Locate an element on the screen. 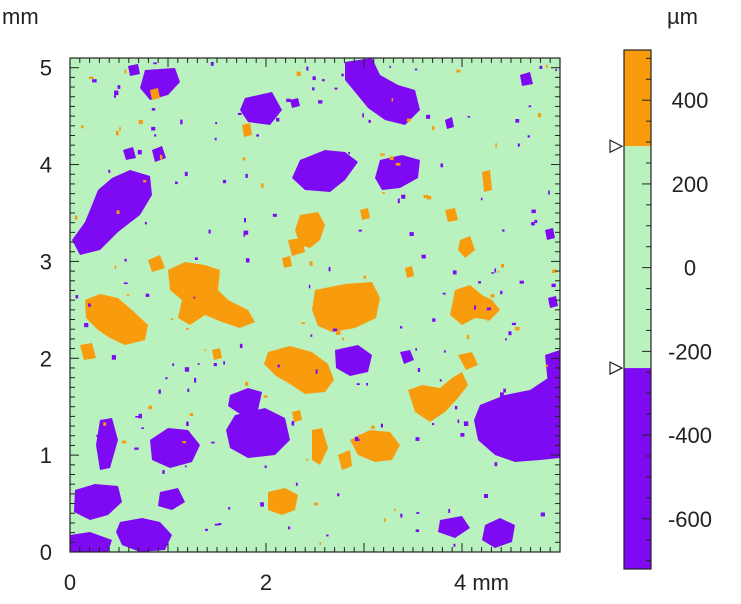  colorbar-ticks is located at coordinates (646, 309).